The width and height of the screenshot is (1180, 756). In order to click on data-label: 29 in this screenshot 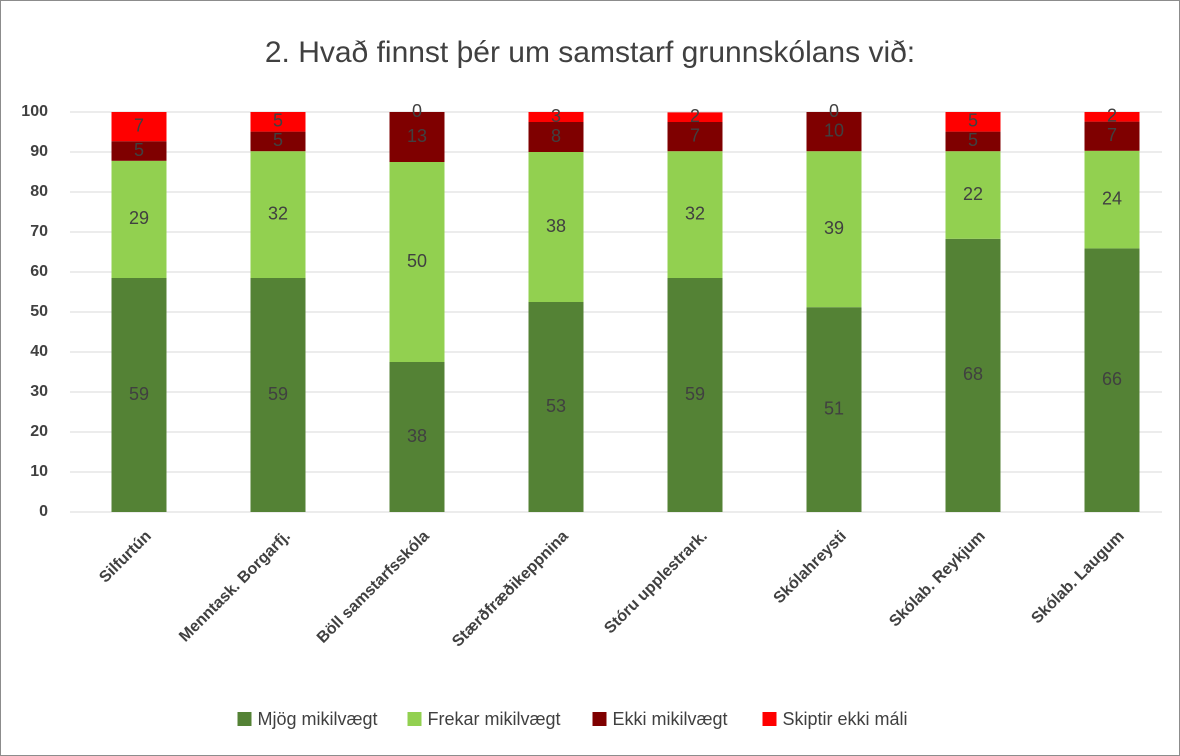, I will do `click(139, 218)`.